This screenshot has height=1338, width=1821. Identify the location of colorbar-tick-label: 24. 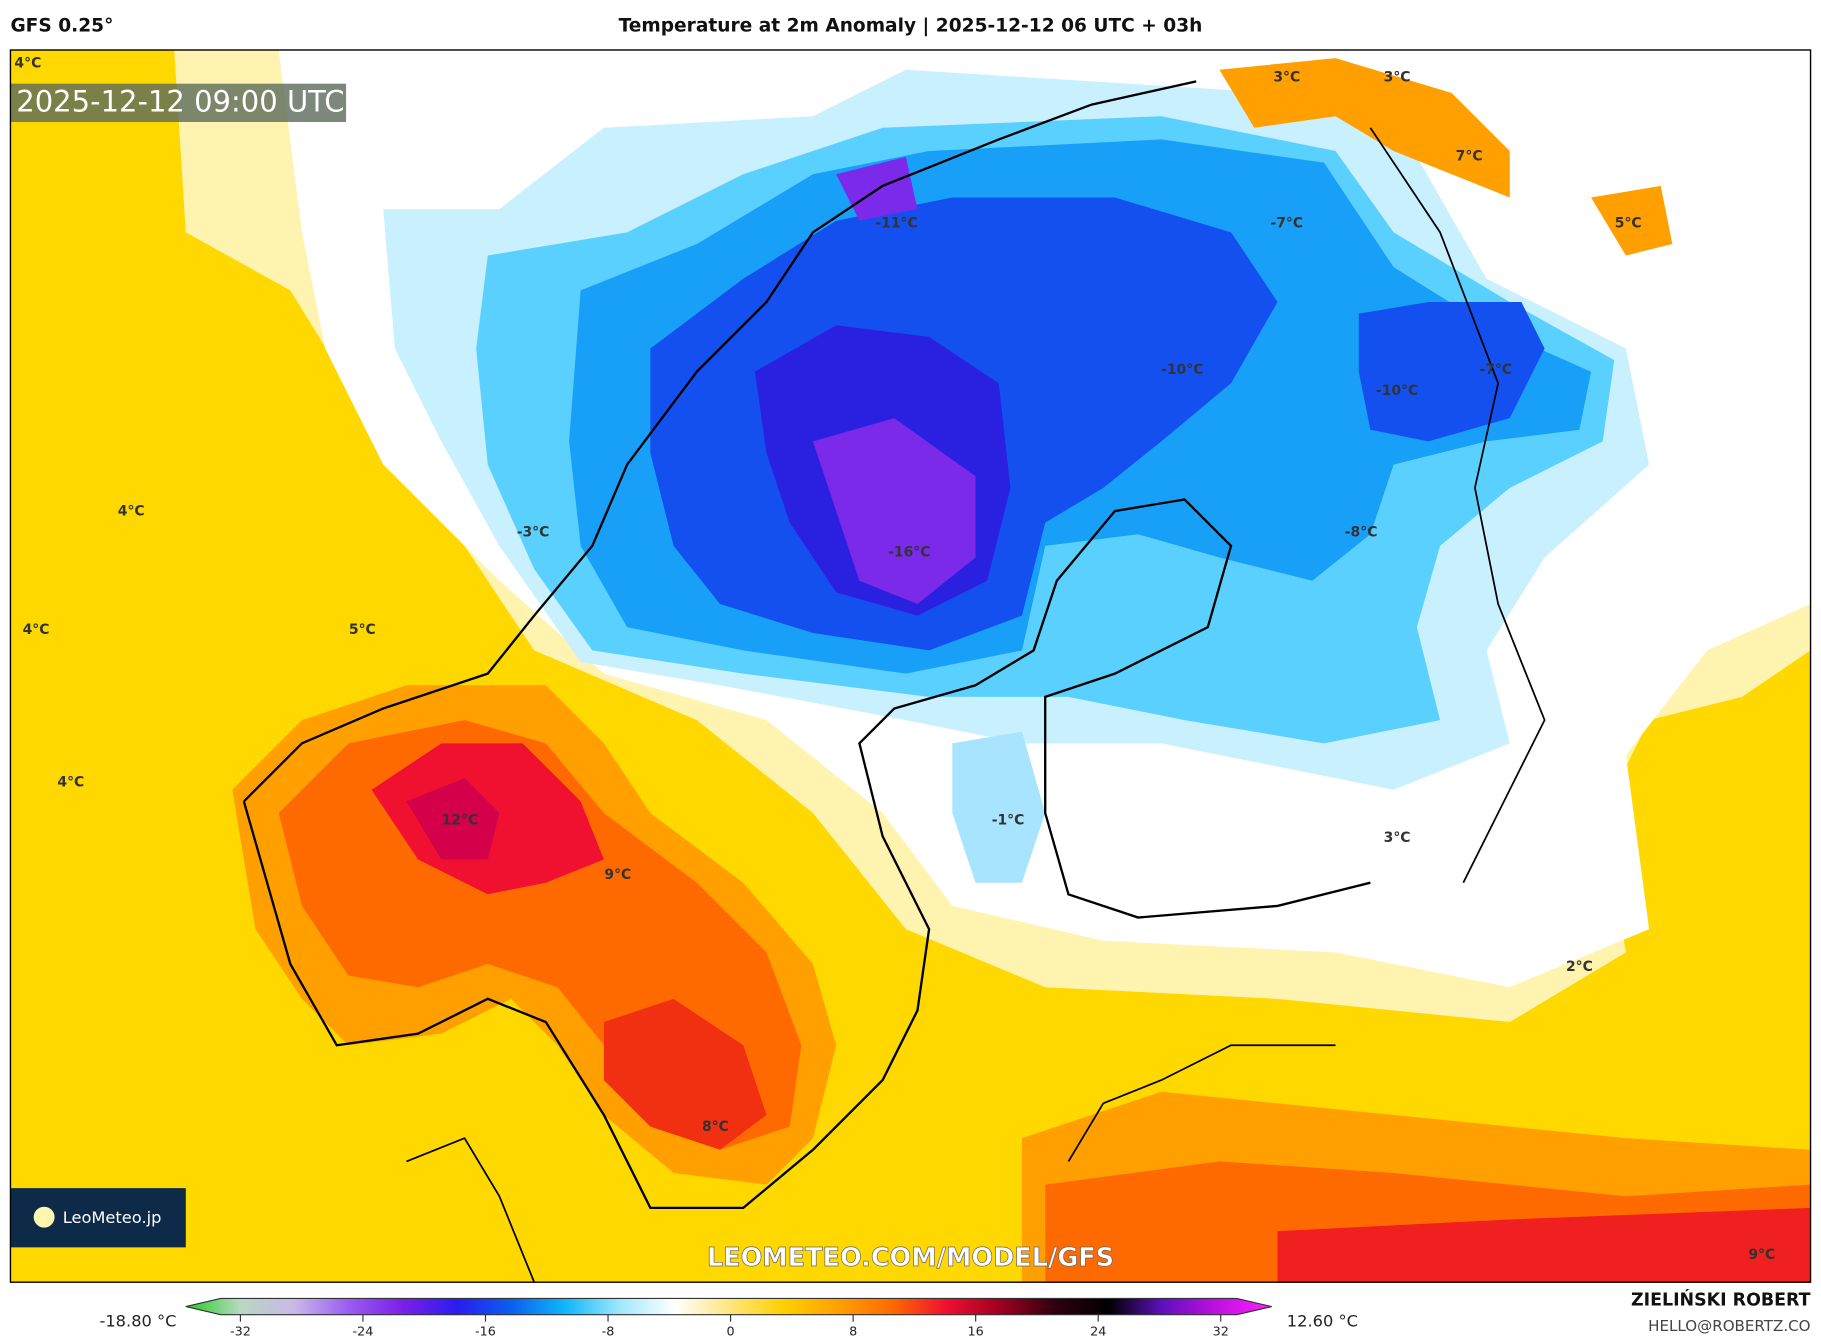
(1098, 1331).